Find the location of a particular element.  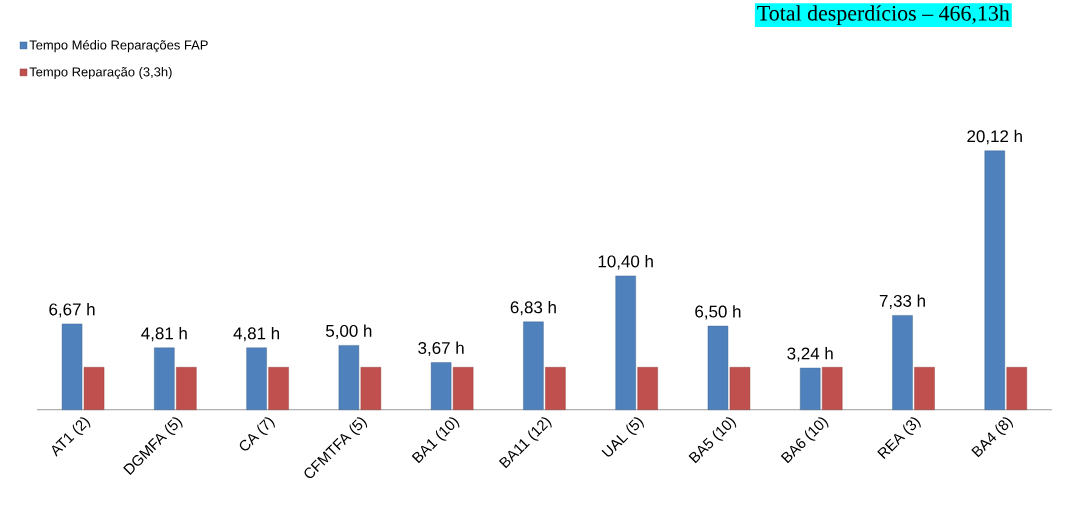

data-label: 6,83 h is located at coordinates (533, 308).